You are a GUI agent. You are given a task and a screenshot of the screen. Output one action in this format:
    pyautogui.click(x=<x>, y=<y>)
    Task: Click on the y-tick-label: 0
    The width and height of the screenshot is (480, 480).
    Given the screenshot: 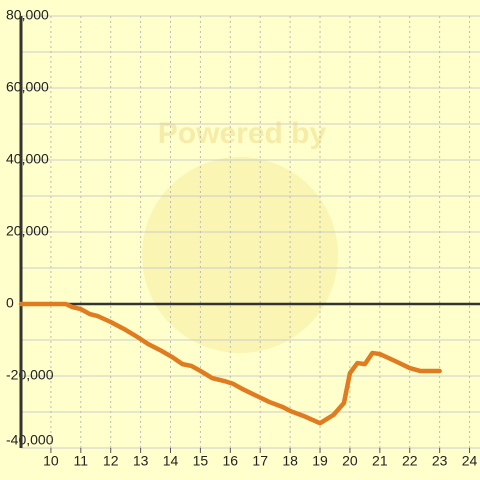 What is the action you would take?
    pyautogui.click(x=10, y=303)
    